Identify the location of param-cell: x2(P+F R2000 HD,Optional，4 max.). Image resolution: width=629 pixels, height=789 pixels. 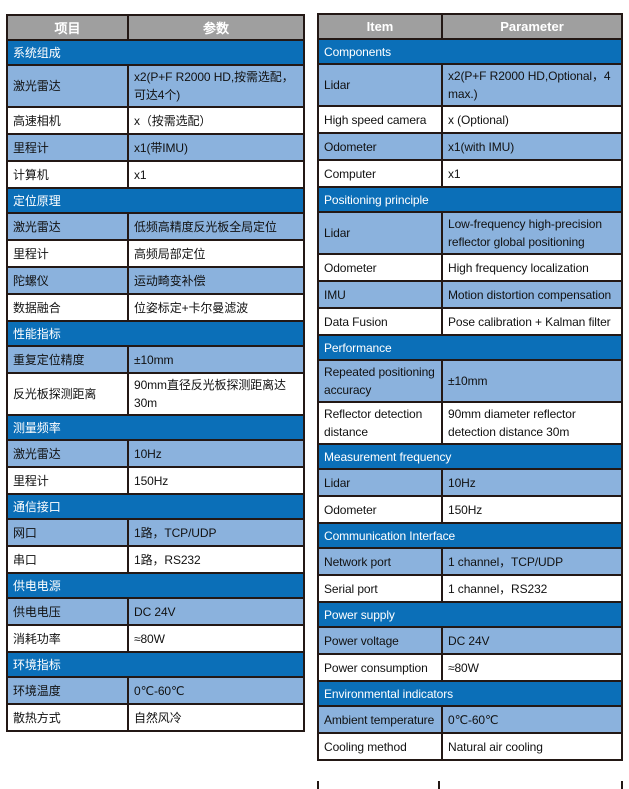
(532, 85).